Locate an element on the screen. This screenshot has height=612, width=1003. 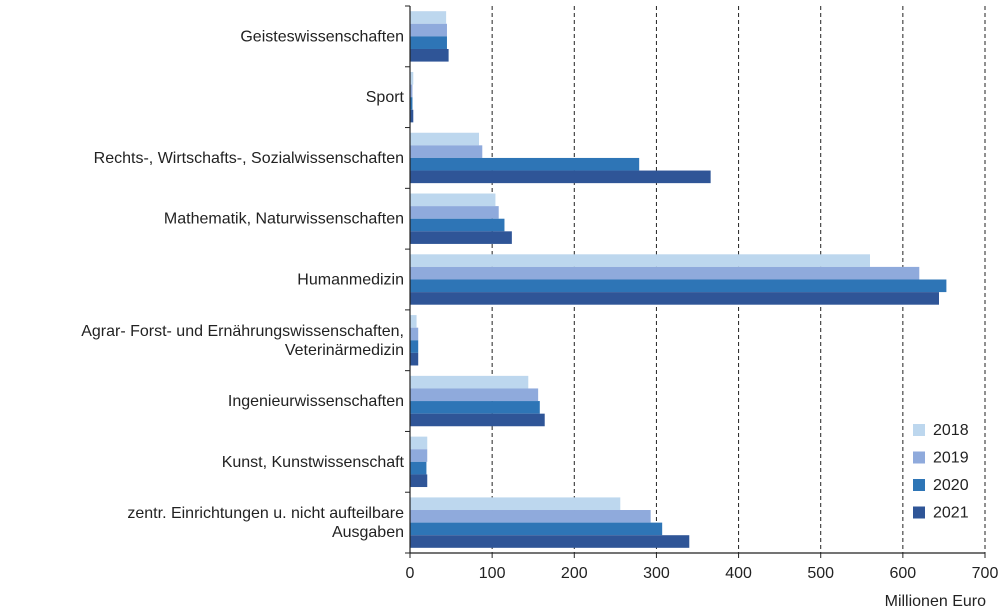
legend: 2018 2019 2020 2021 is located at coordinates (941, 472).